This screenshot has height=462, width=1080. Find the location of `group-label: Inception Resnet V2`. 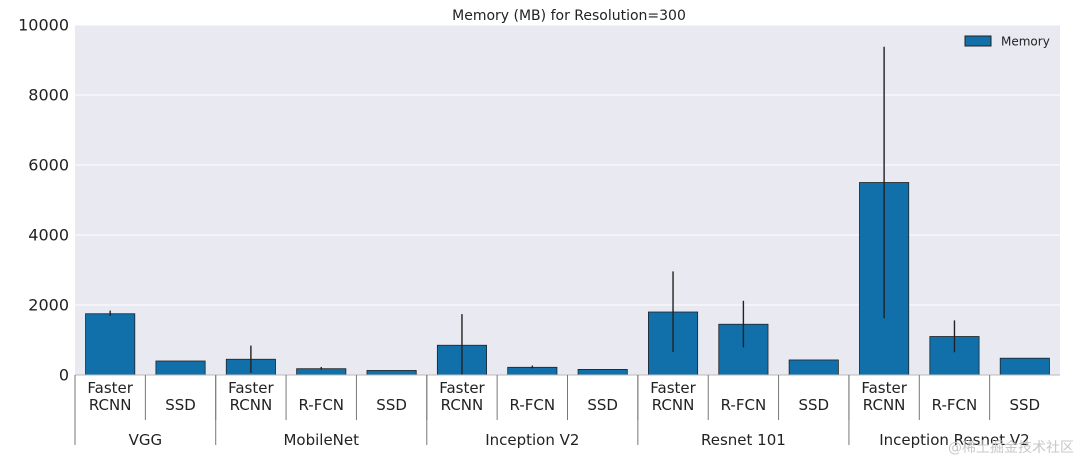

group-label: Inception Resnet V2 is located at coordinates (954, 440).